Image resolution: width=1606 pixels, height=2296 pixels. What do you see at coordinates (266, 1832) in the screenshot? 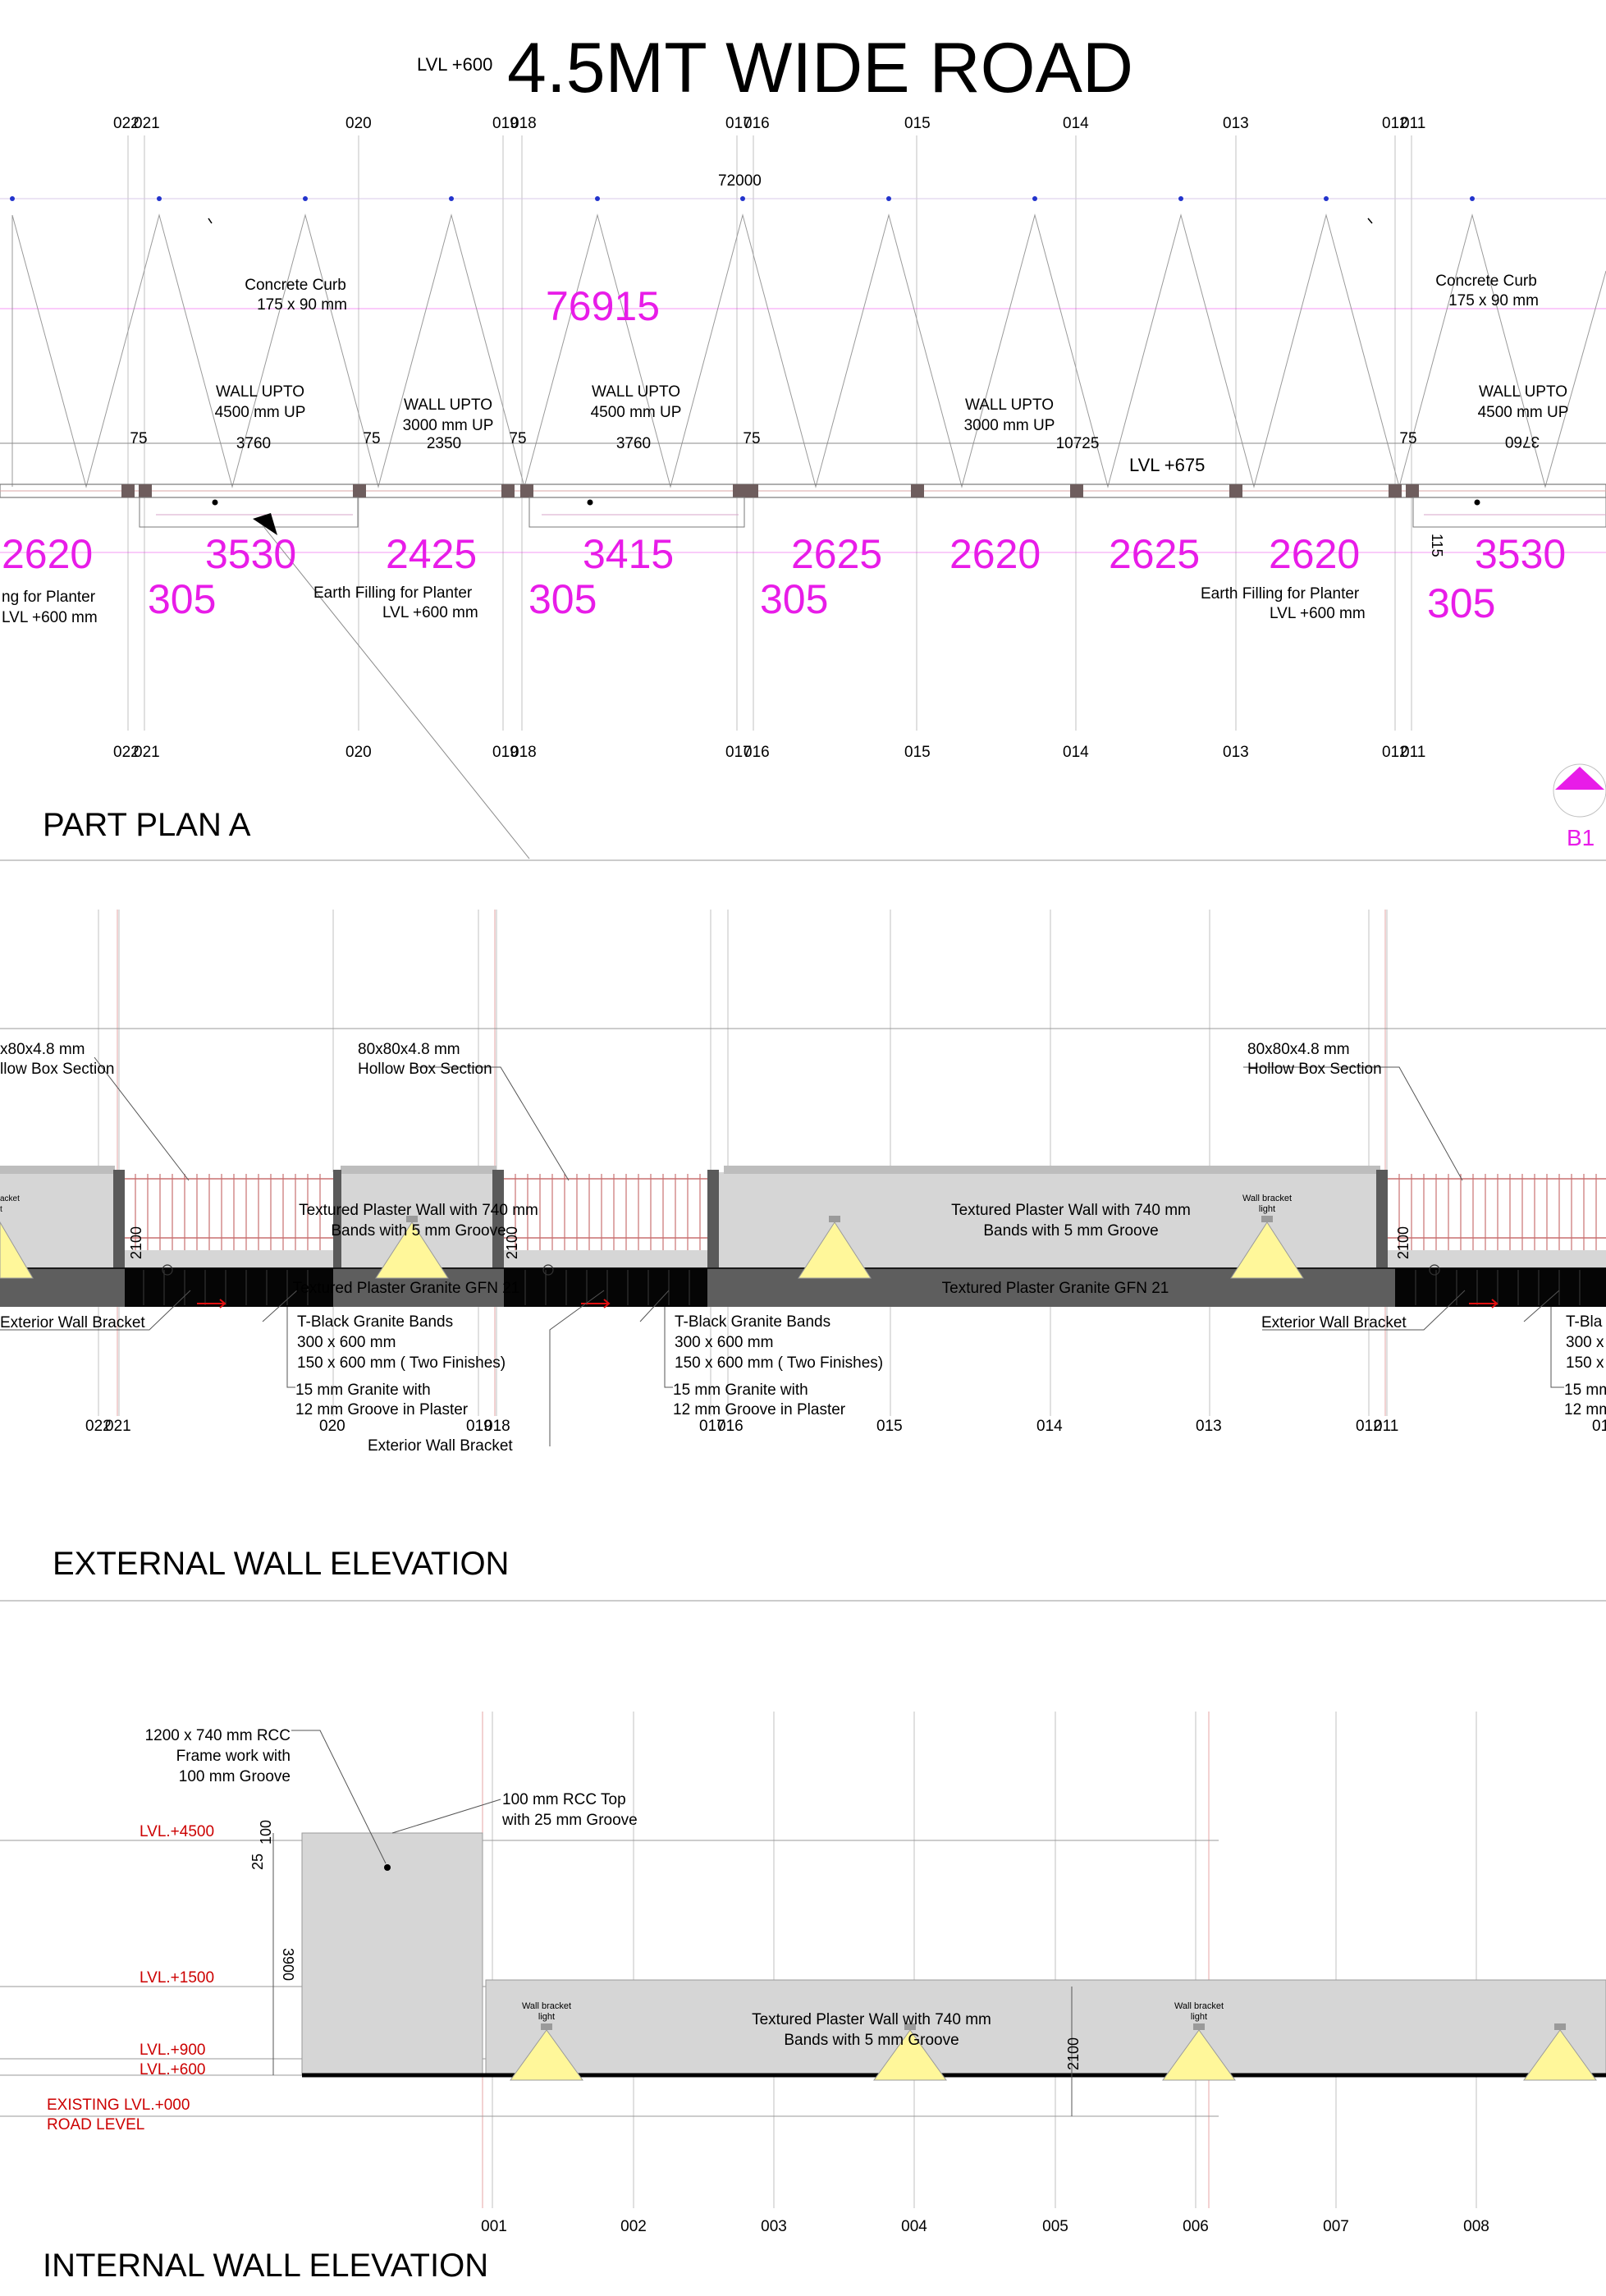
I see `int-dim: 100` at bounding box center [266, 1832].